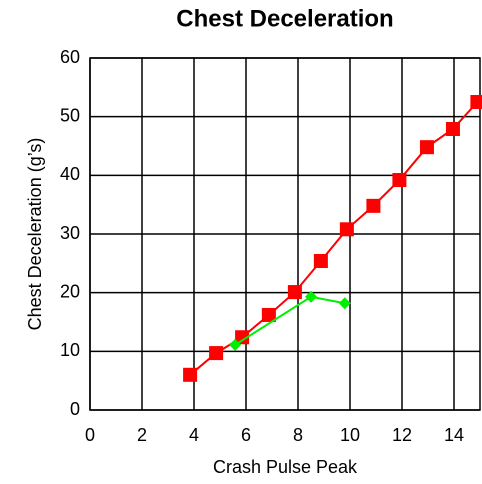 The image size is (482, 484). What do you see at coordinates (35, 234) in the screenshot?
I see `y-axis-label: Chest Deceleration (g’s)` at bounding box center [35, 234].